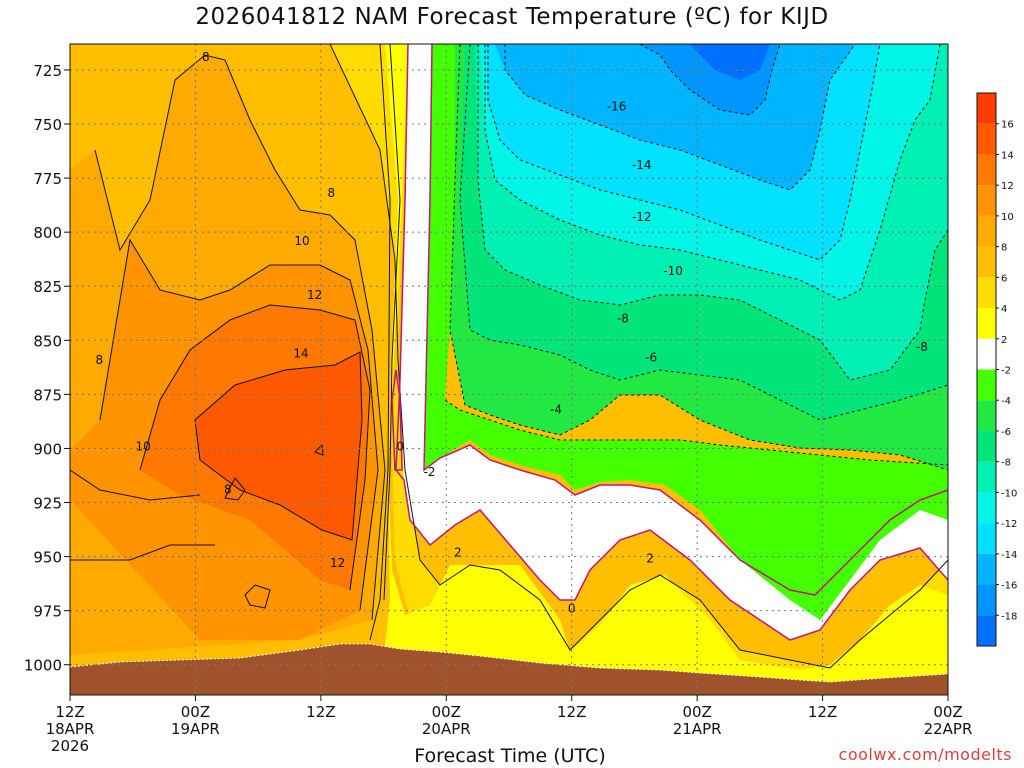  Describe the element at coordinates (651, 358) in the screenshot. I see `contour-label: -6` at that location.